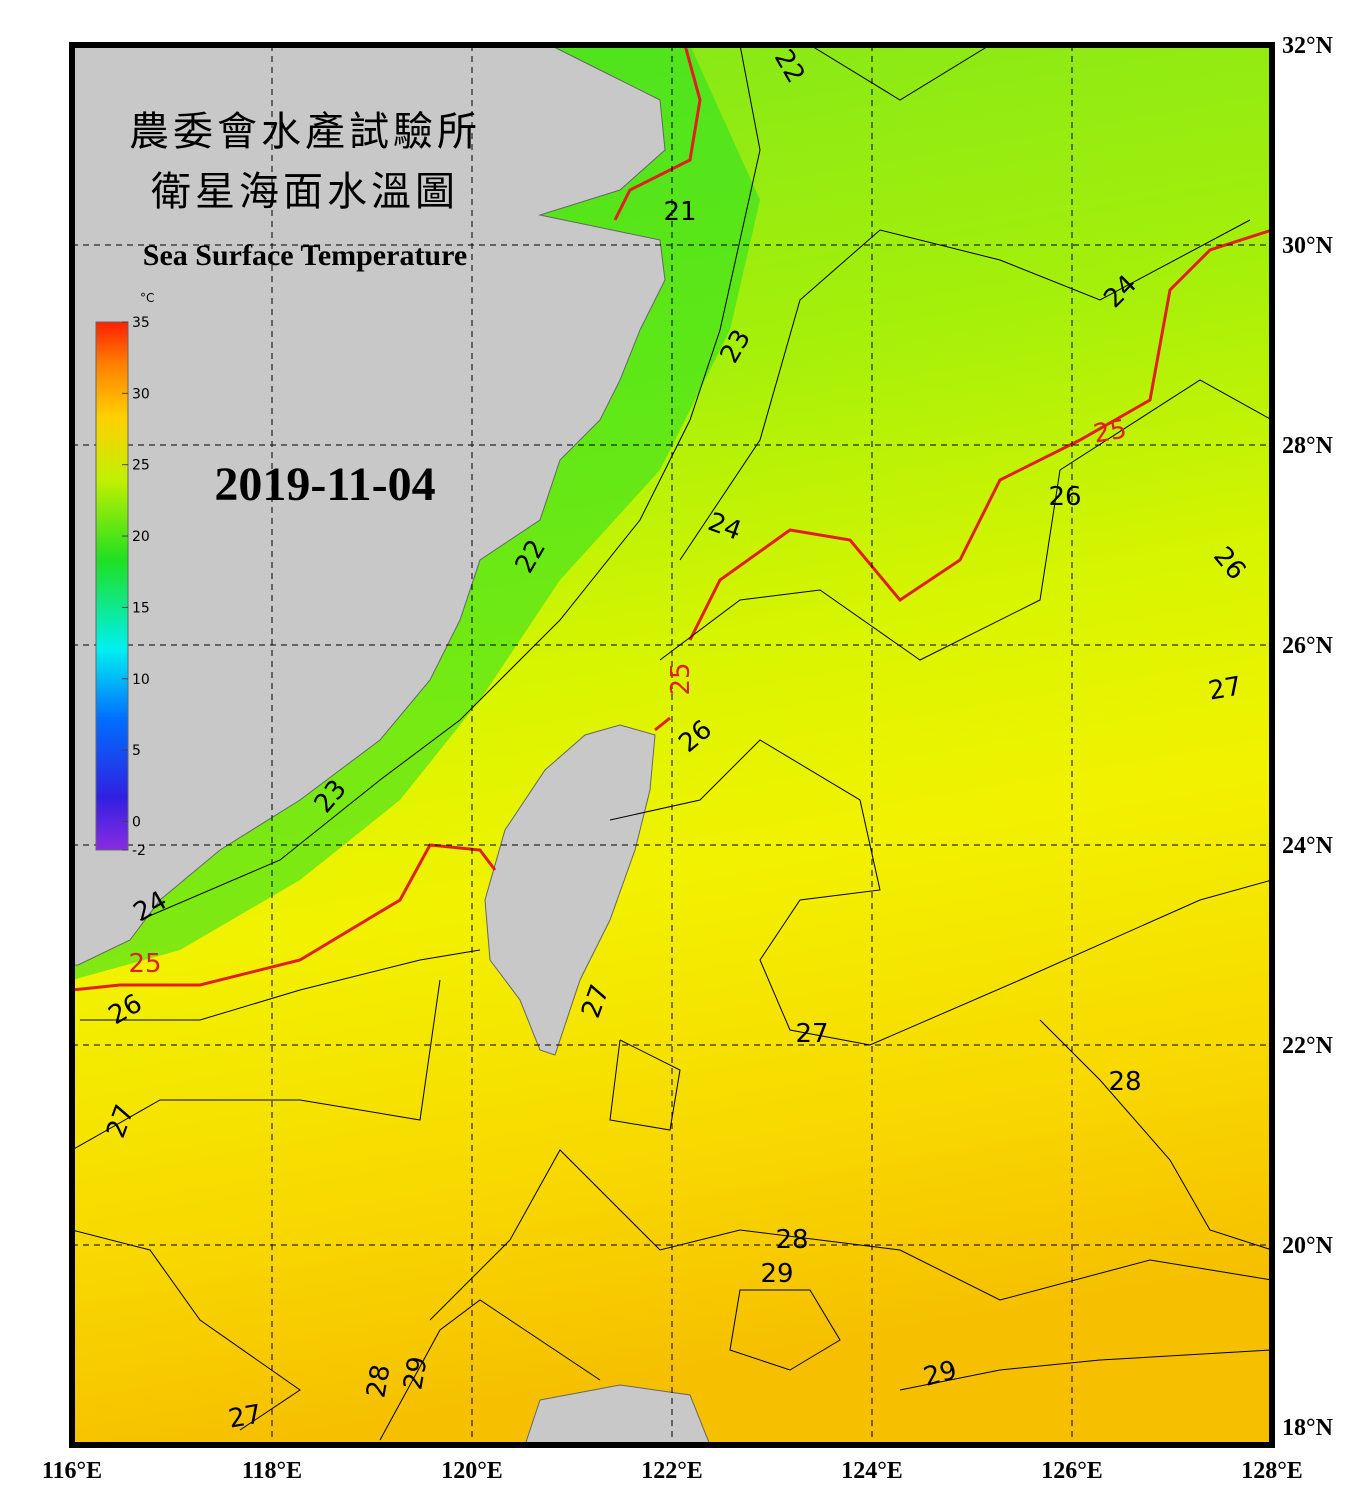 This screenshot has width=1350, height=1500. What do you see at coordinates (136, 822) in the screenshot?
I see `colorbar-tick-label: 0` at bounding box center [136, 822].